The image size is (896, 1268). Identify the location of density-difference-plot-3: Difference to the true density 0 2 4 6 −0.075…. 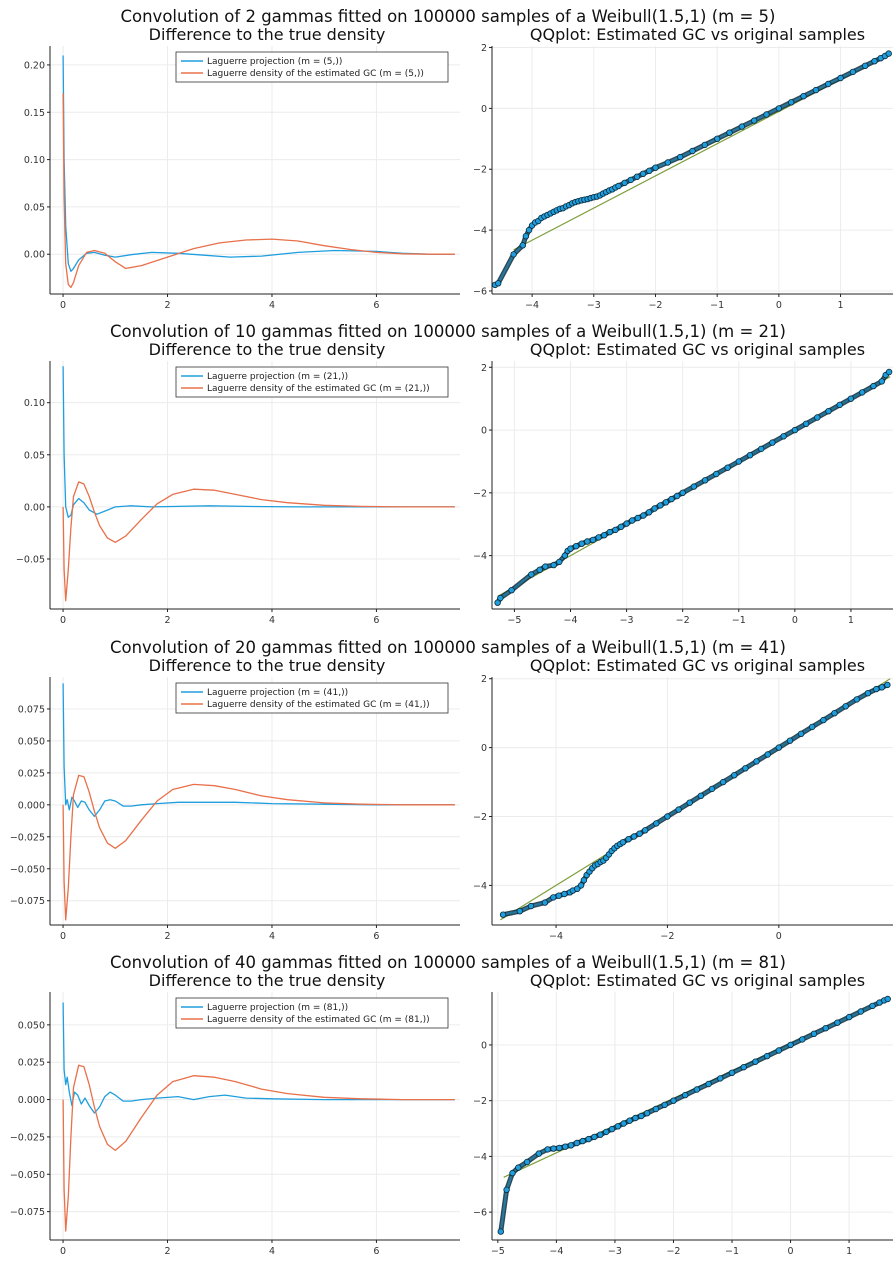
(235, 799).